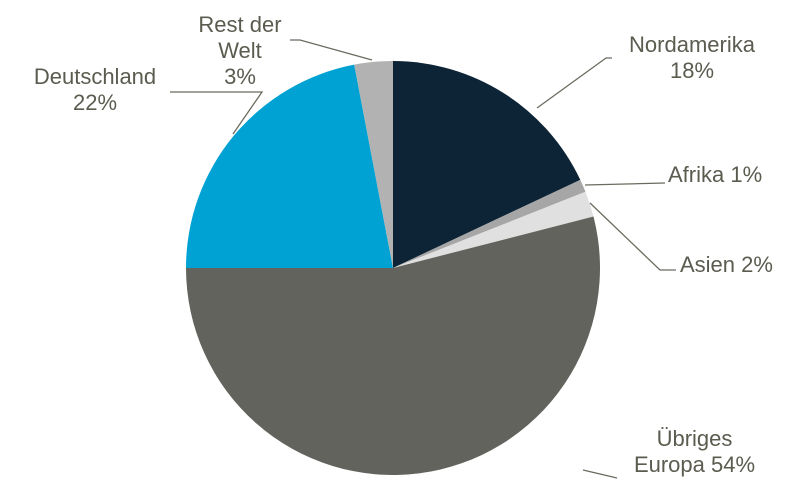 Image resolution: width=800 pixels, height=495 pixels. What do you see at coordinates (746, 174) in the screenshot?
I see `value-label: 1%` at bounding box center [746, 174].